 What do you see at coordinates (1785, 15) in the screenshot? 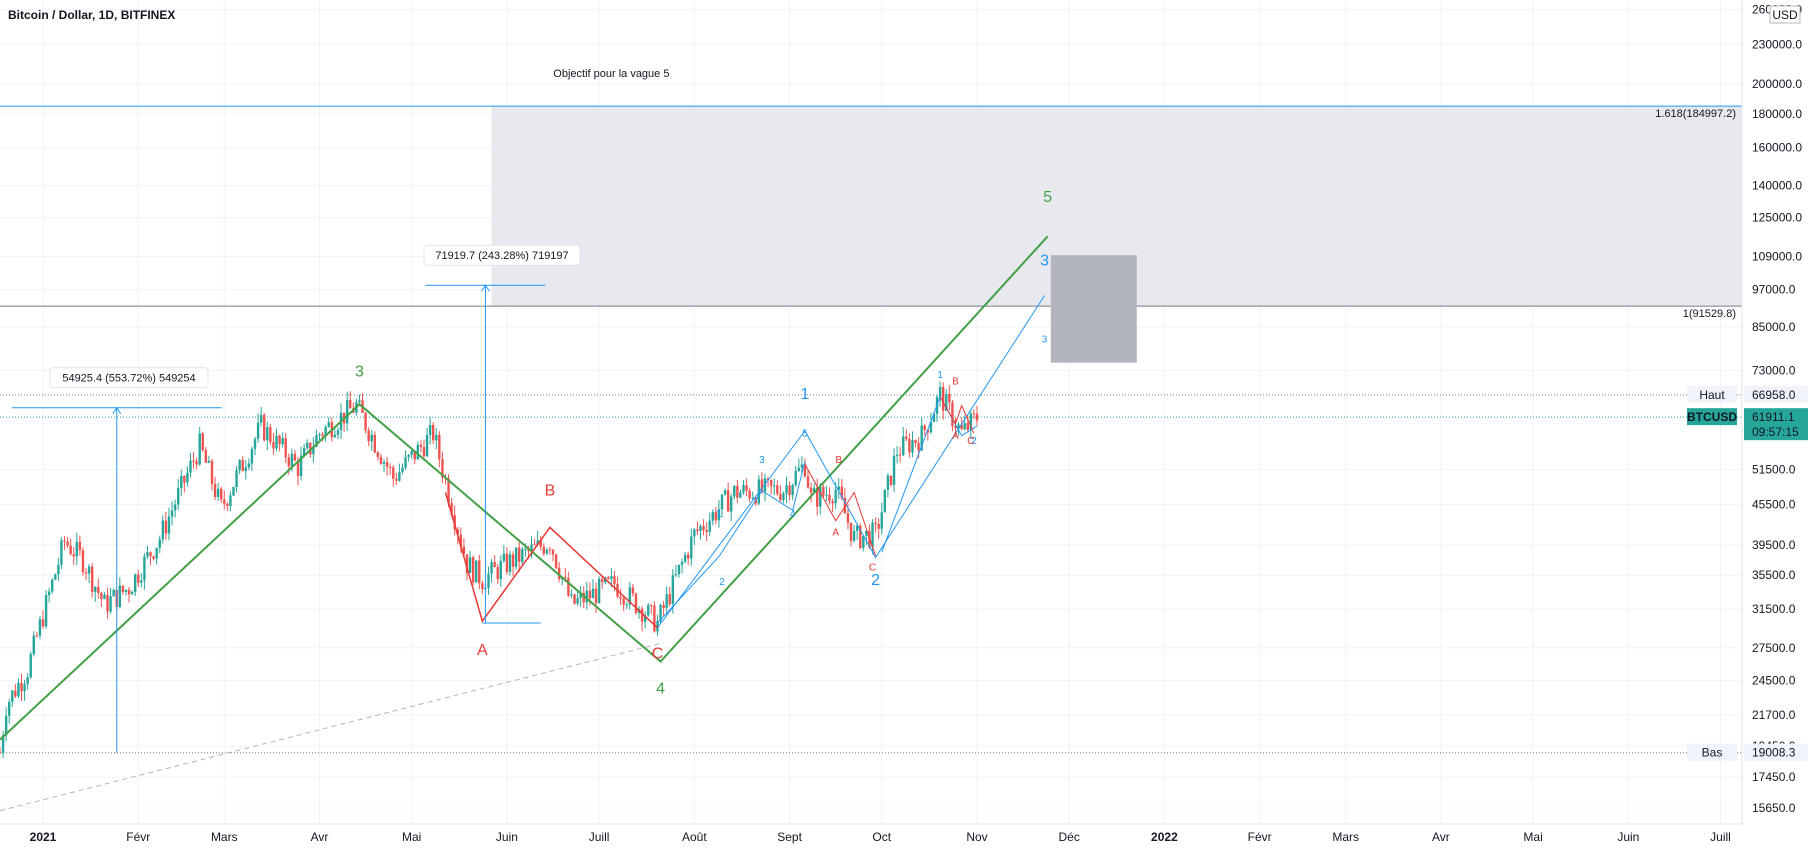
I see `currency-label: USD` at bounding box center [1785, 15].